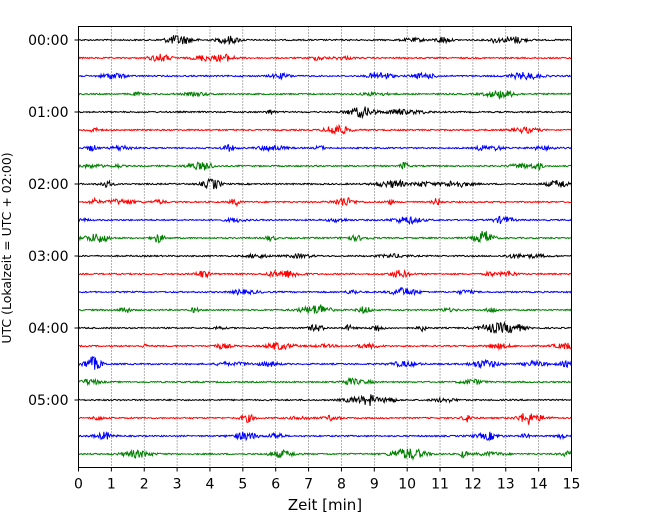  What do you see at coordinates (177, 485) in the screenshot?
I see `x-tick-label: 3` at bounding box center [177, 485].